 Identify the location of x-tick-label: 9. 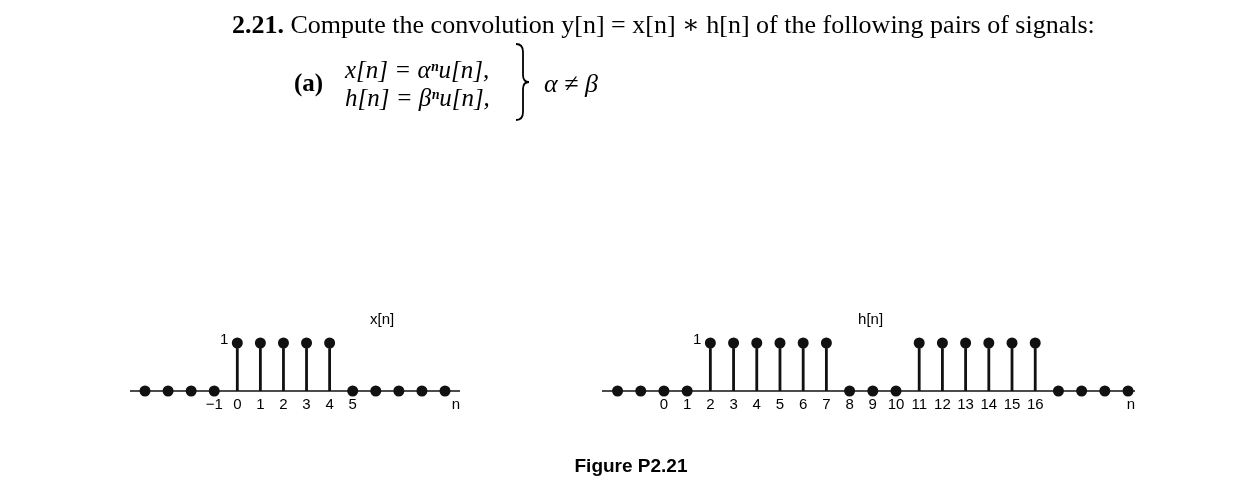
(872, 403).